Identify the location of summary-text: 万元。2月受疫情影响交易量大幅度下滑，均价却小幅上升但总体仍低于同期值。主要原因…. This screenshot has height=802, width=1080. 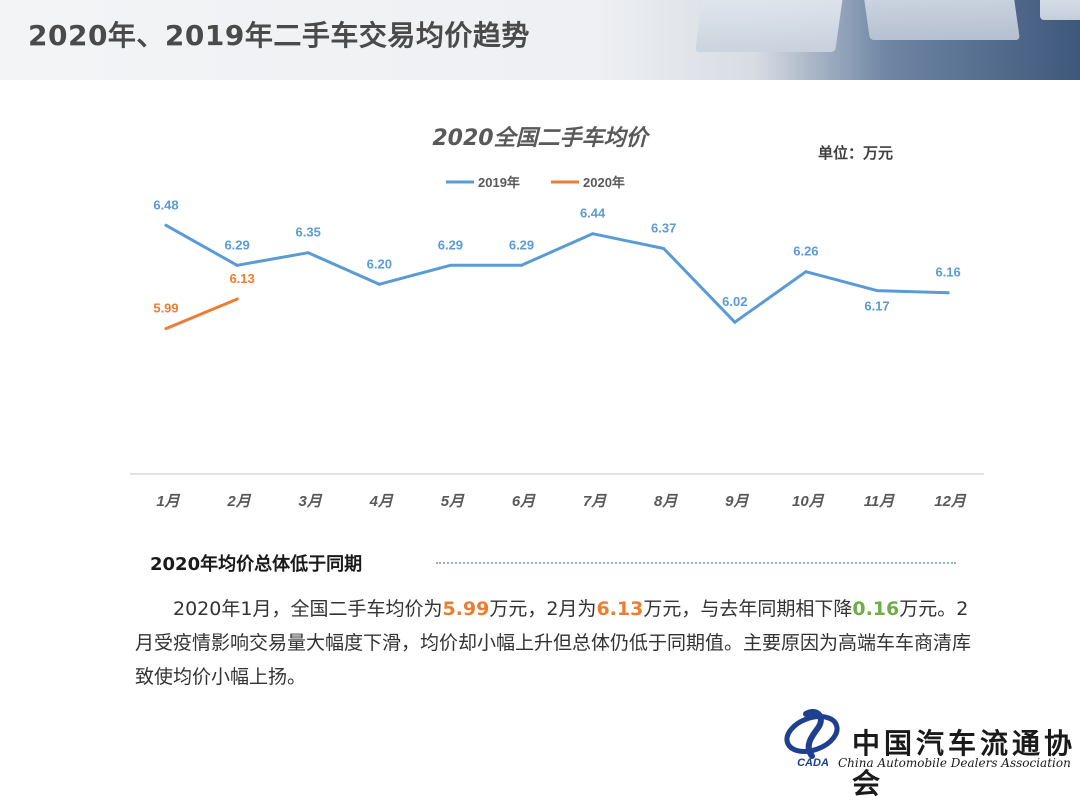
(553, 643).